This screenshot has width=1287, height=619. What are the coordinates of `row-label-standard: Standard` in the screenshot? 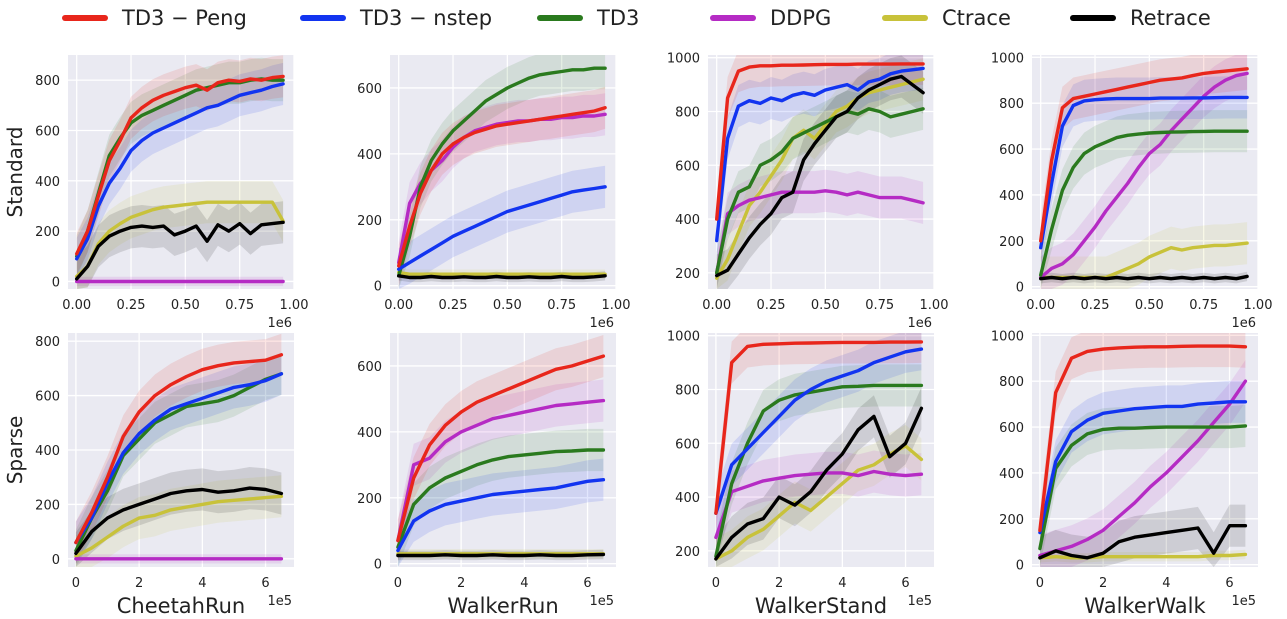 It's located at (15, 172).